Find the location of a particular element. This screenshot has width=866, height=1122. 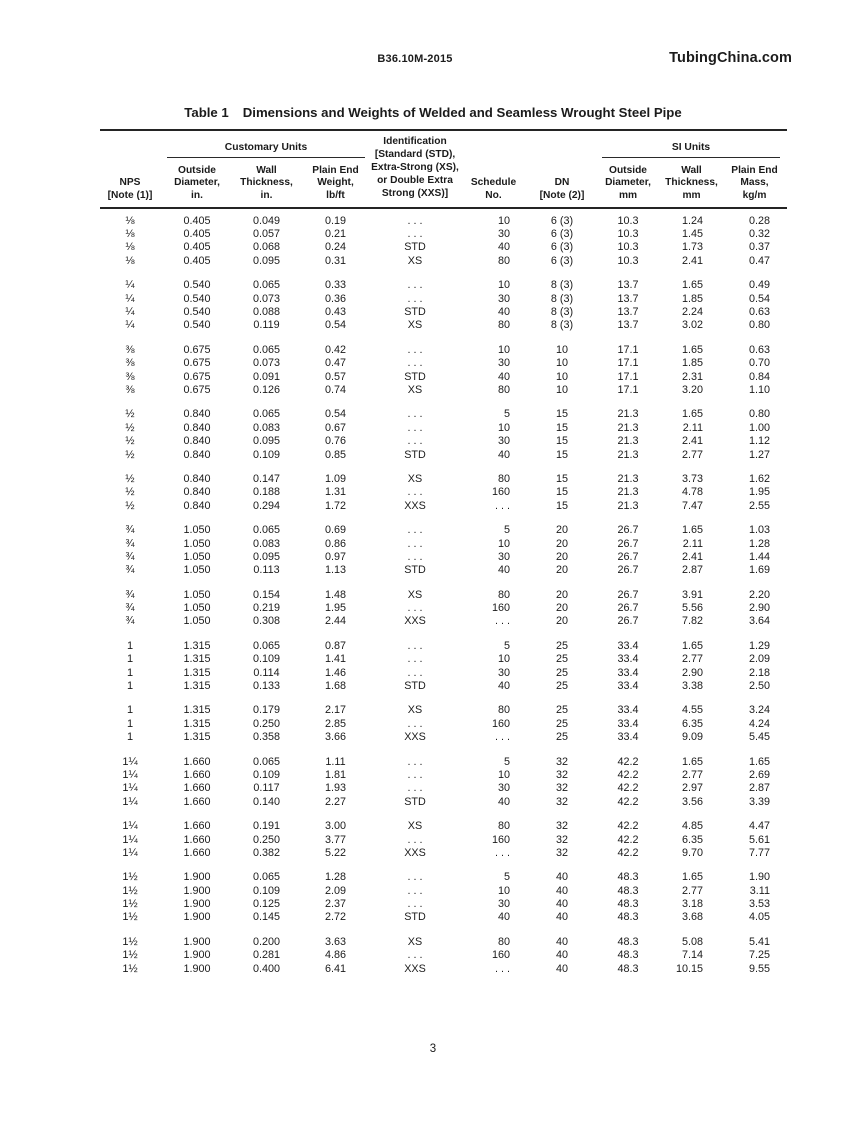

cell-ident: STD is located at coordinates (415, 247).